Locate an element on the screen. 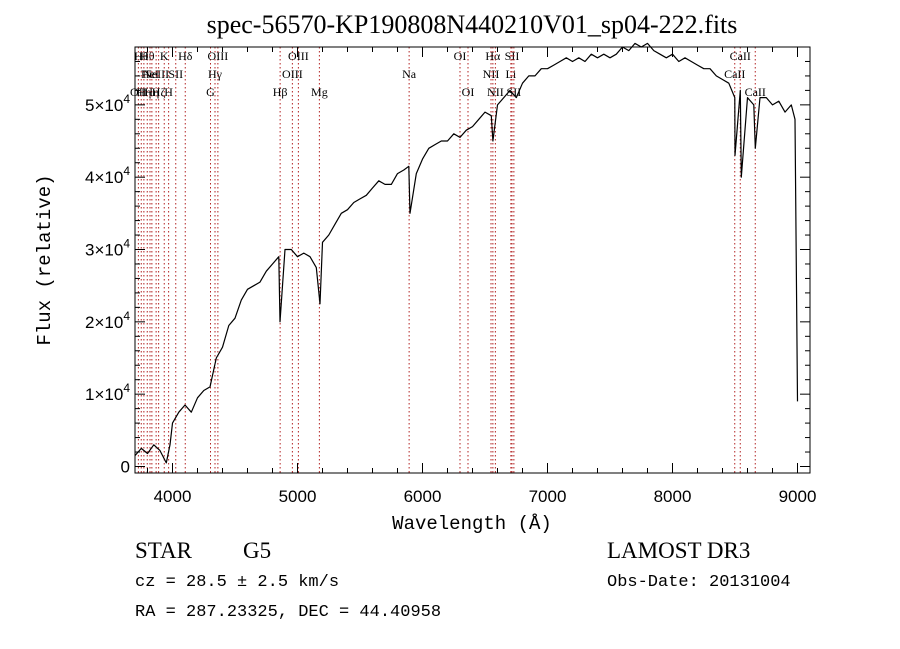 The image size is (900, 649). y-axis-label: Flux (relative) is located at coordinates (45, 259).